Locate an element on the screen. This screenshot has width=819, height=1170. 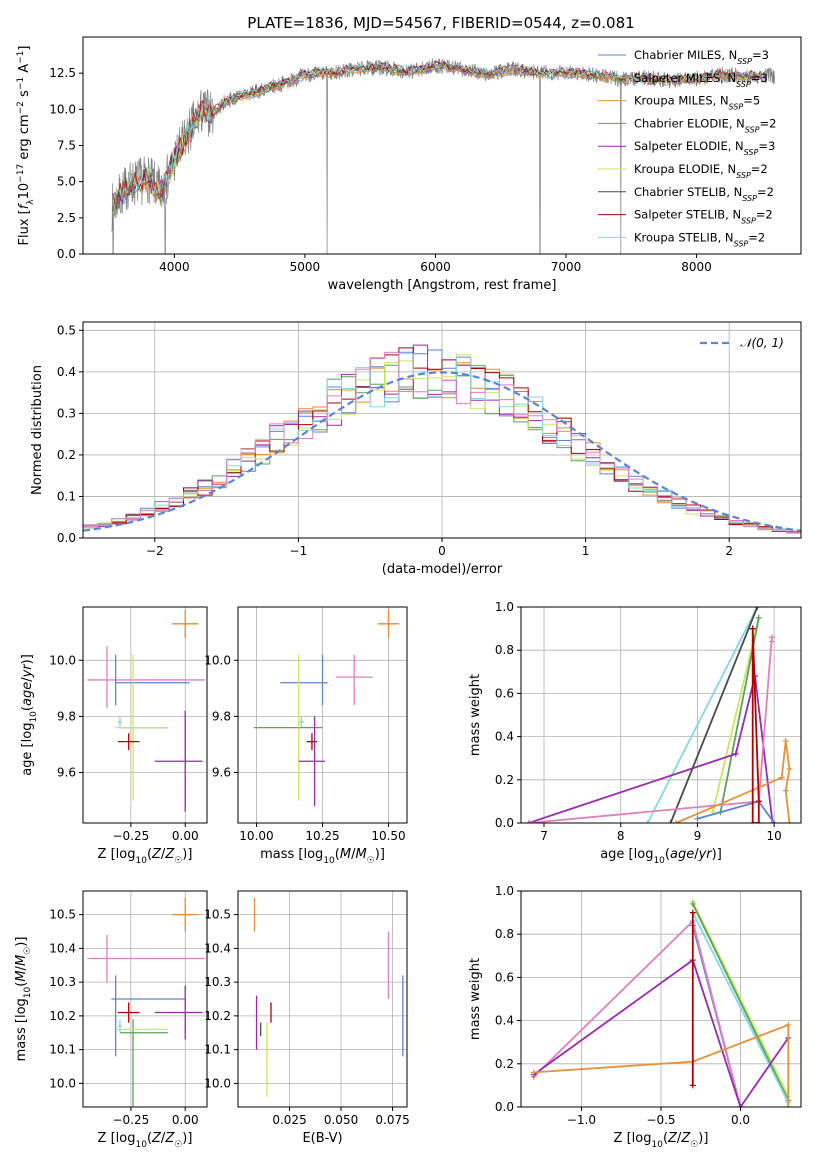
label-part: yr is located at coordinates (27, 671).